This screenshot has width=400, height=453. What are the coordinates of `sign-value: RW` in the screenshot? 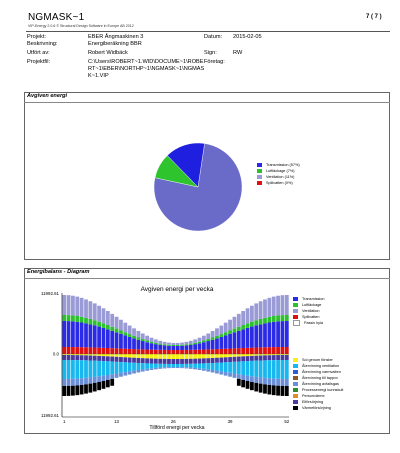 It's located at (238, 53).